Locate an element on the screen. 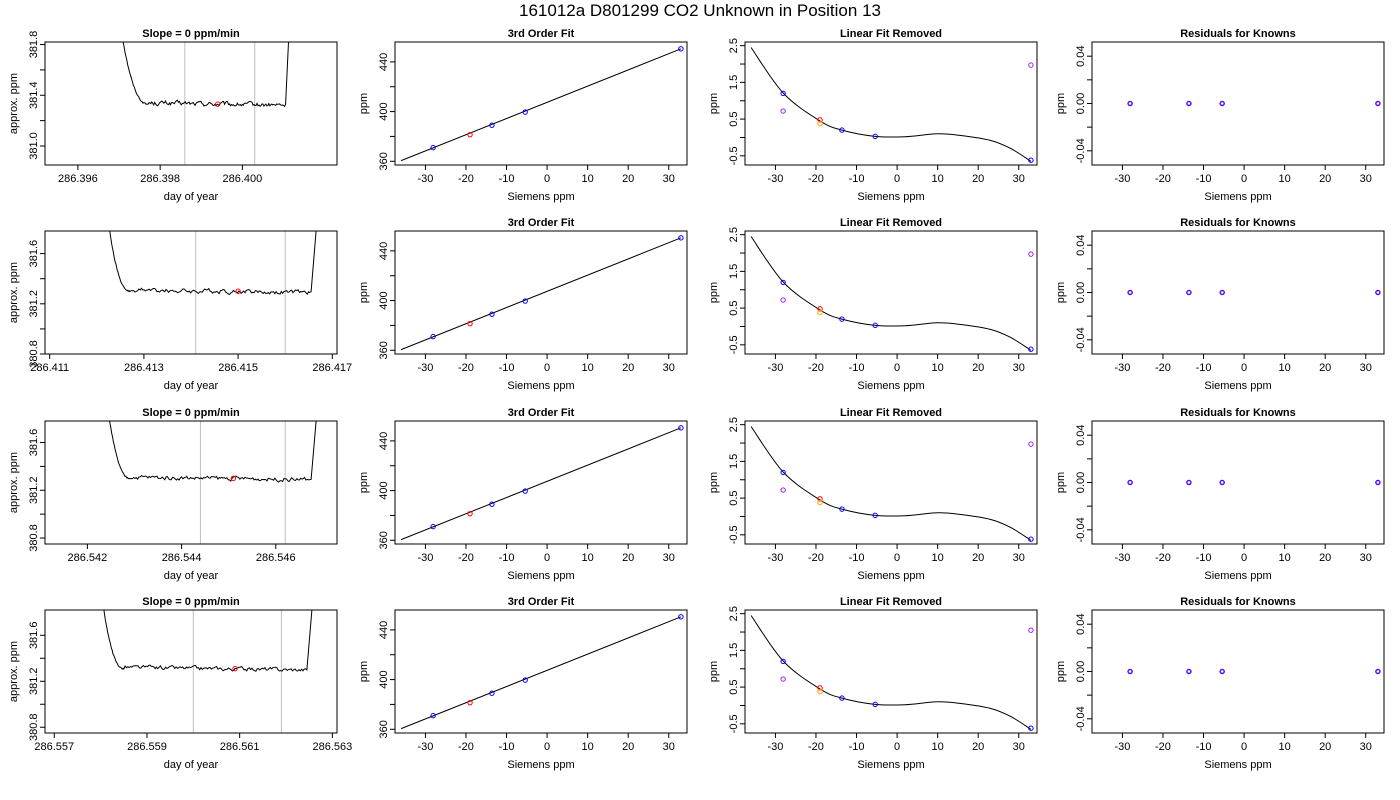 The width and height of the screenshot is (1400, 800). x-tick-label: 286.546 is located at coordinates (276, 558).